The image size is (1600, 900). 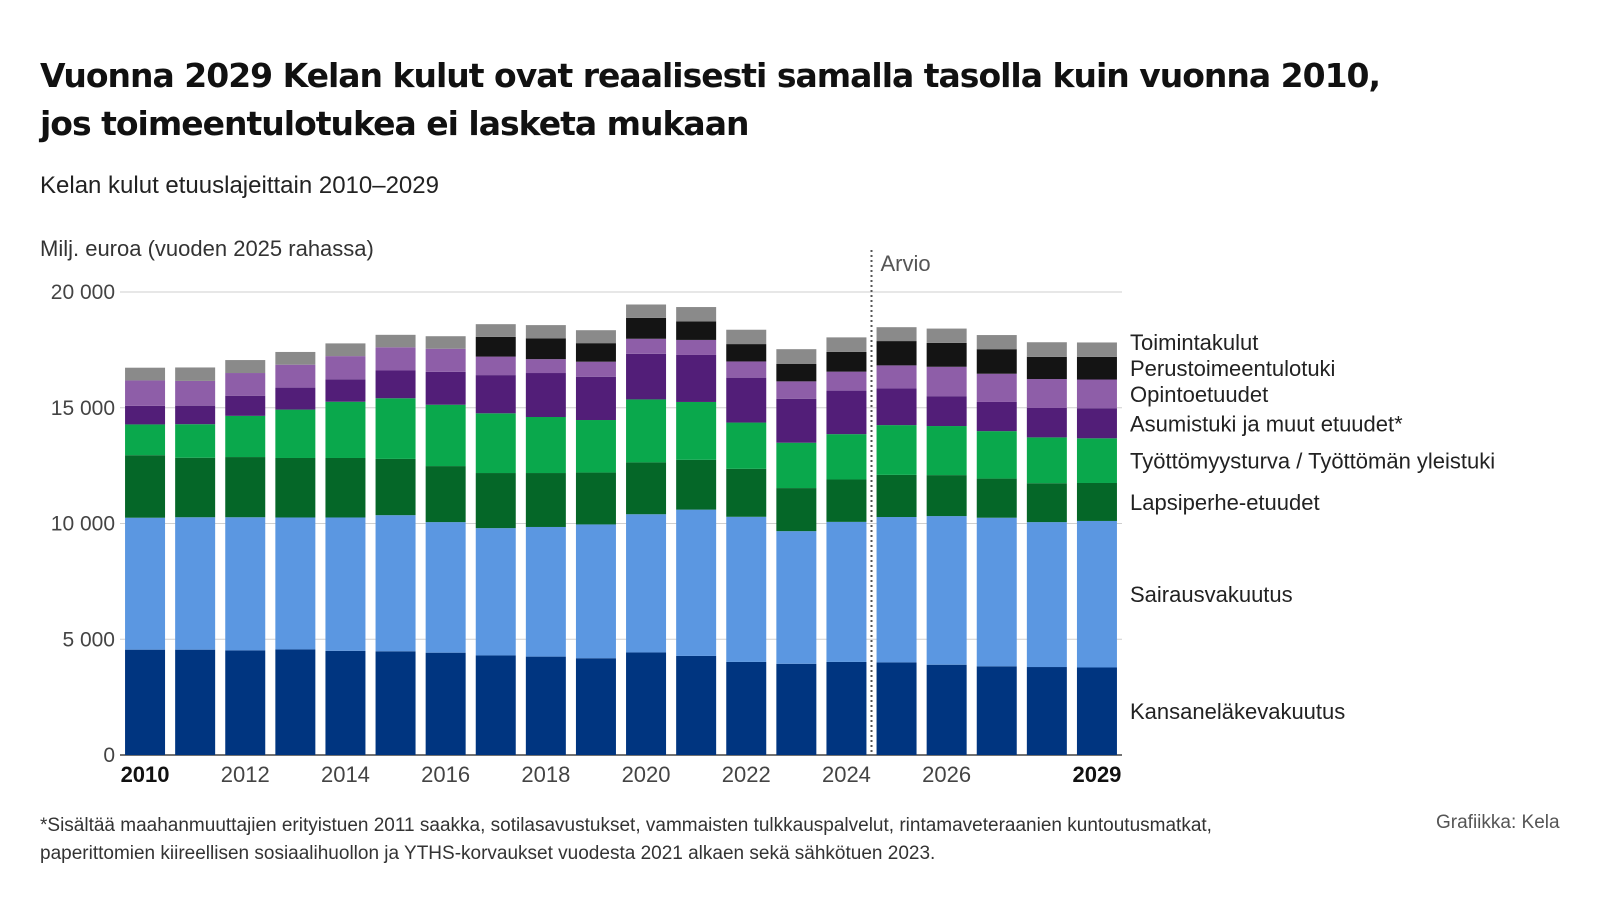 What do you see at coordinates (1225, 502) in the screenshot?
I see `series-label: Lapsiperhe-etuudet` at bounding box center [1225, 502].